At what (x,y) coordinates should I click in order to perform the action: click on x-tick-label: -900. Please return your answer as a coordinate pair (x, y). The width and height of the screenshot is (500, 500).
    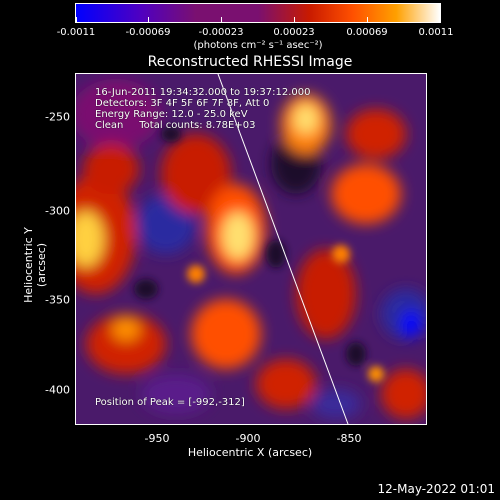
    Looking at the image, I should click on (248, 438).